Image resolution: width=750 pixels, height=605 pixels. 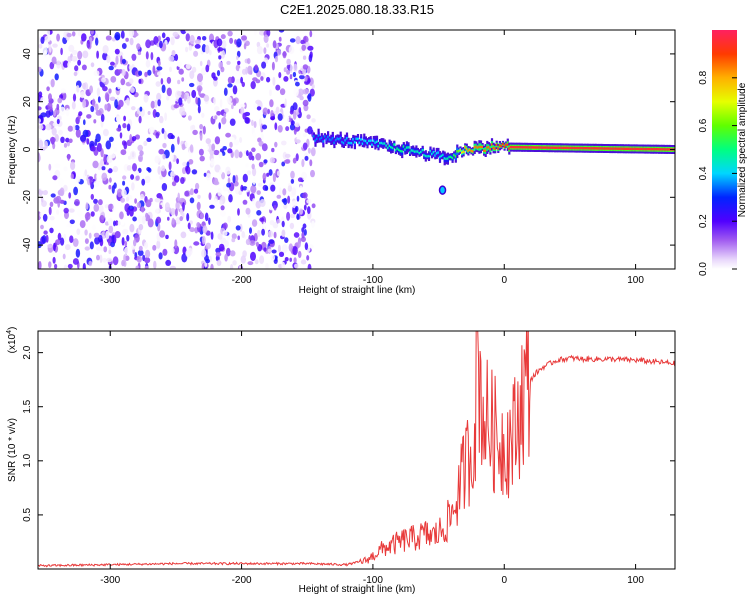 What do you see at coordinates (9, 332) in the screenshot?
I see `snr-scale-exponent: 4` at bounding box center [9, 332].